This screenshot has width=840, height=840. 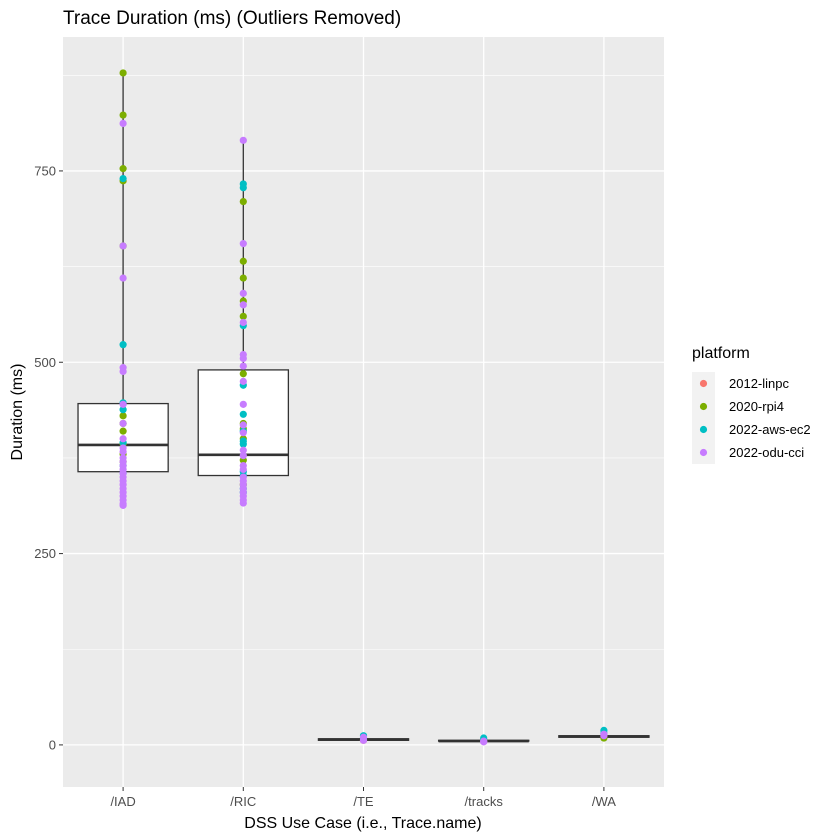 I want to click on legend-label: 2012-linpc, so click(x=759, y=383).